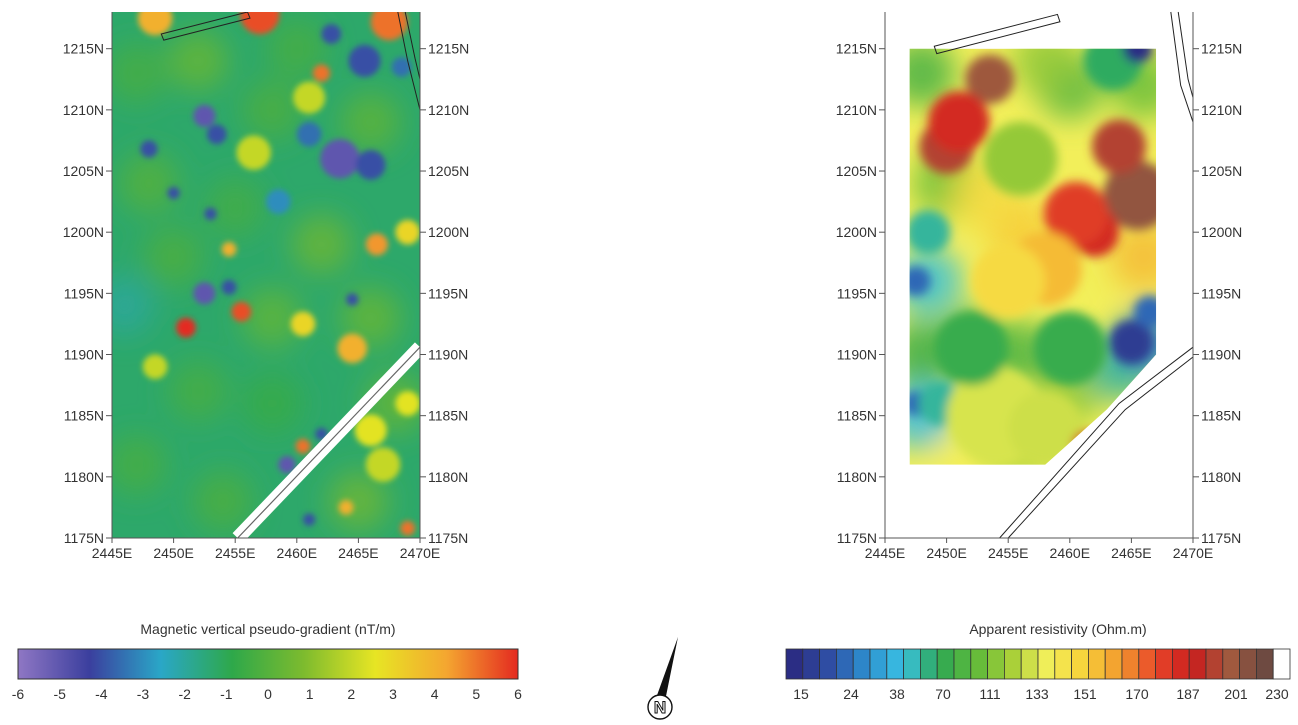 The height and width of the screenshot is (725, 1298). Describe the element at coordinates (660, 707) in the screenshot. I see `north-arrow-letter: N` at that location.